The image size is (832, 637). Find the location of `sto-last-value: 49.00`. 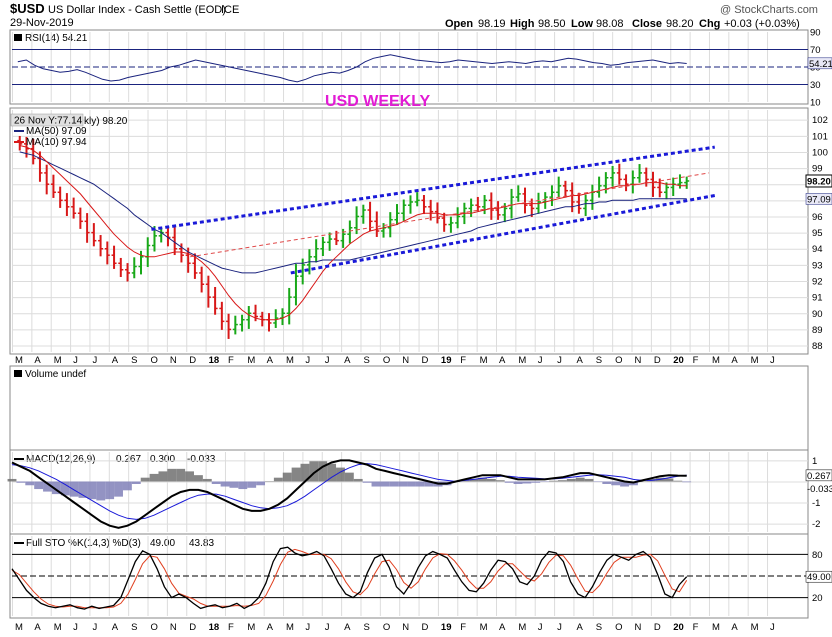

sto-last-value: 49.00 is located at coordinates (819, 577).